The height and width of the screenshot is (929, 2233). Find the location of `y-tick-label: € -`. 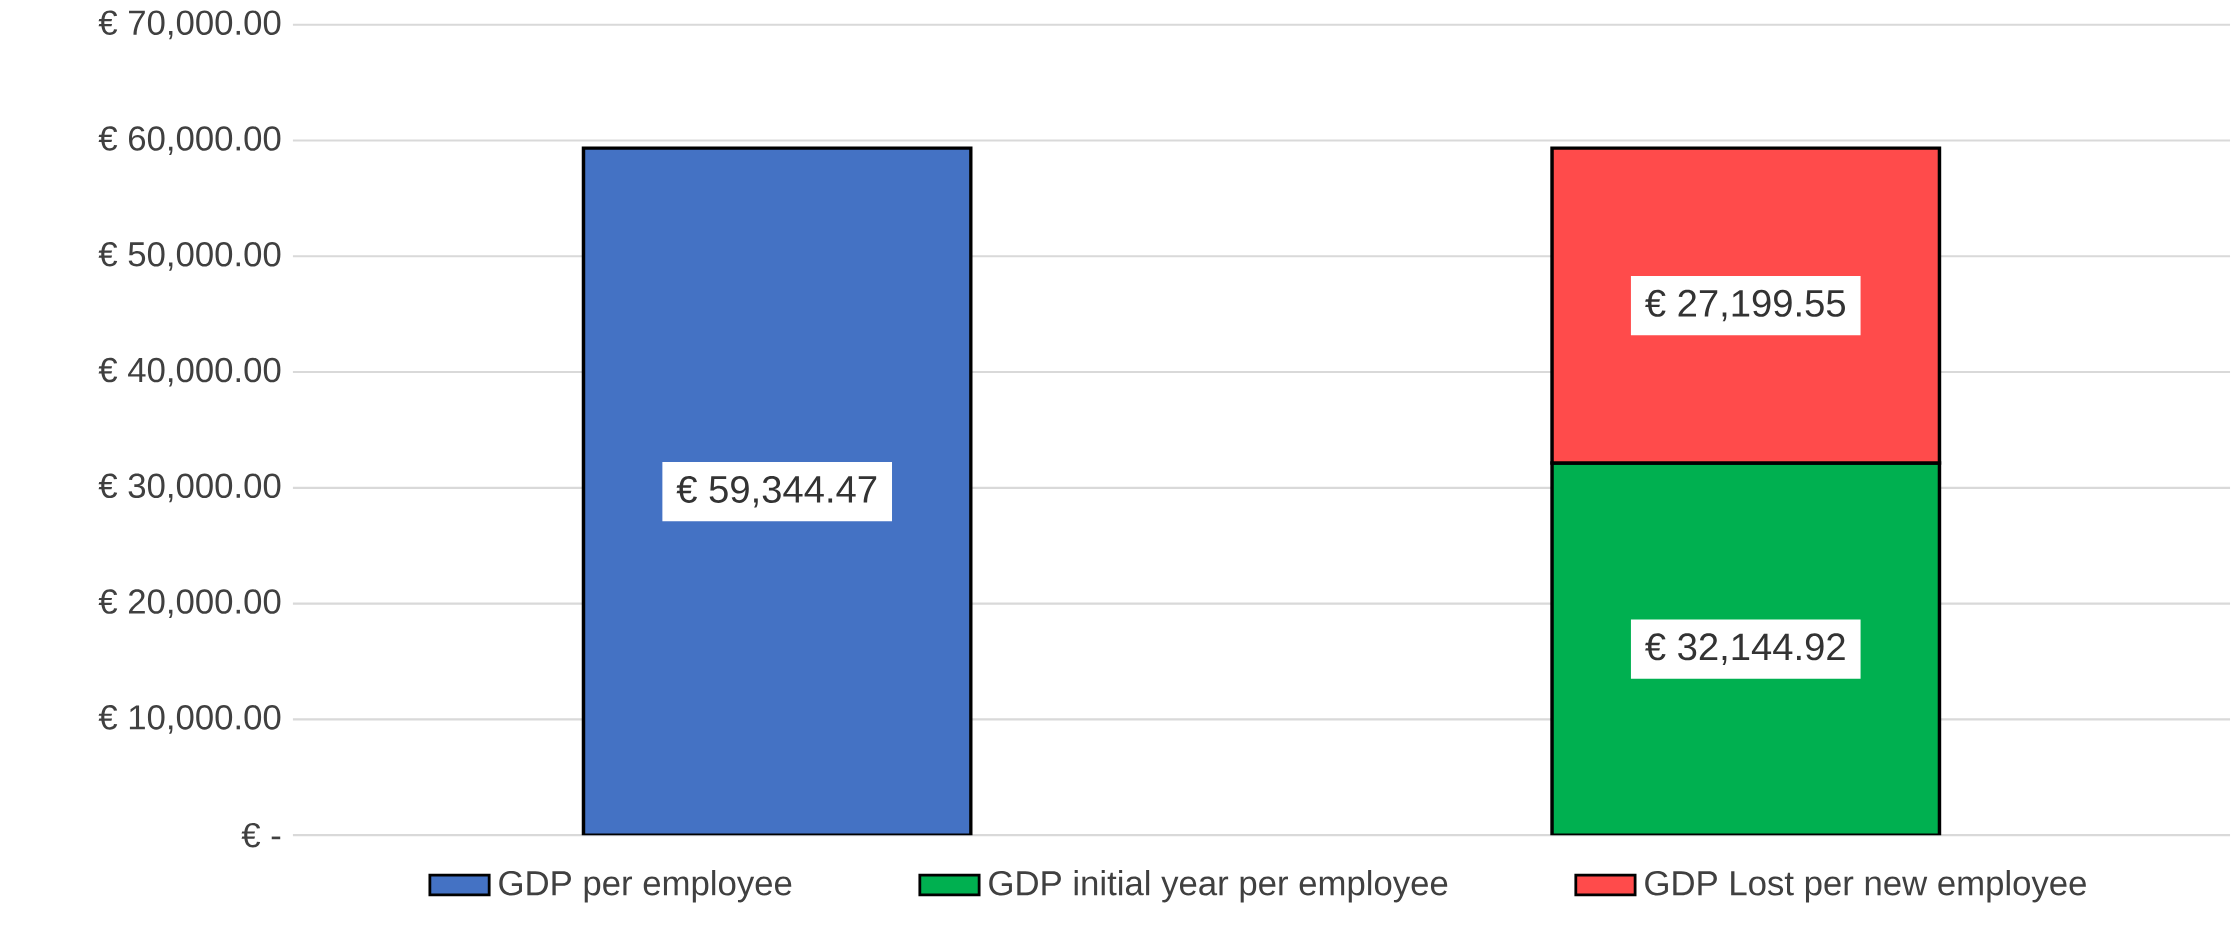

y-tick-label: € - is located at coordinates (261, 835).